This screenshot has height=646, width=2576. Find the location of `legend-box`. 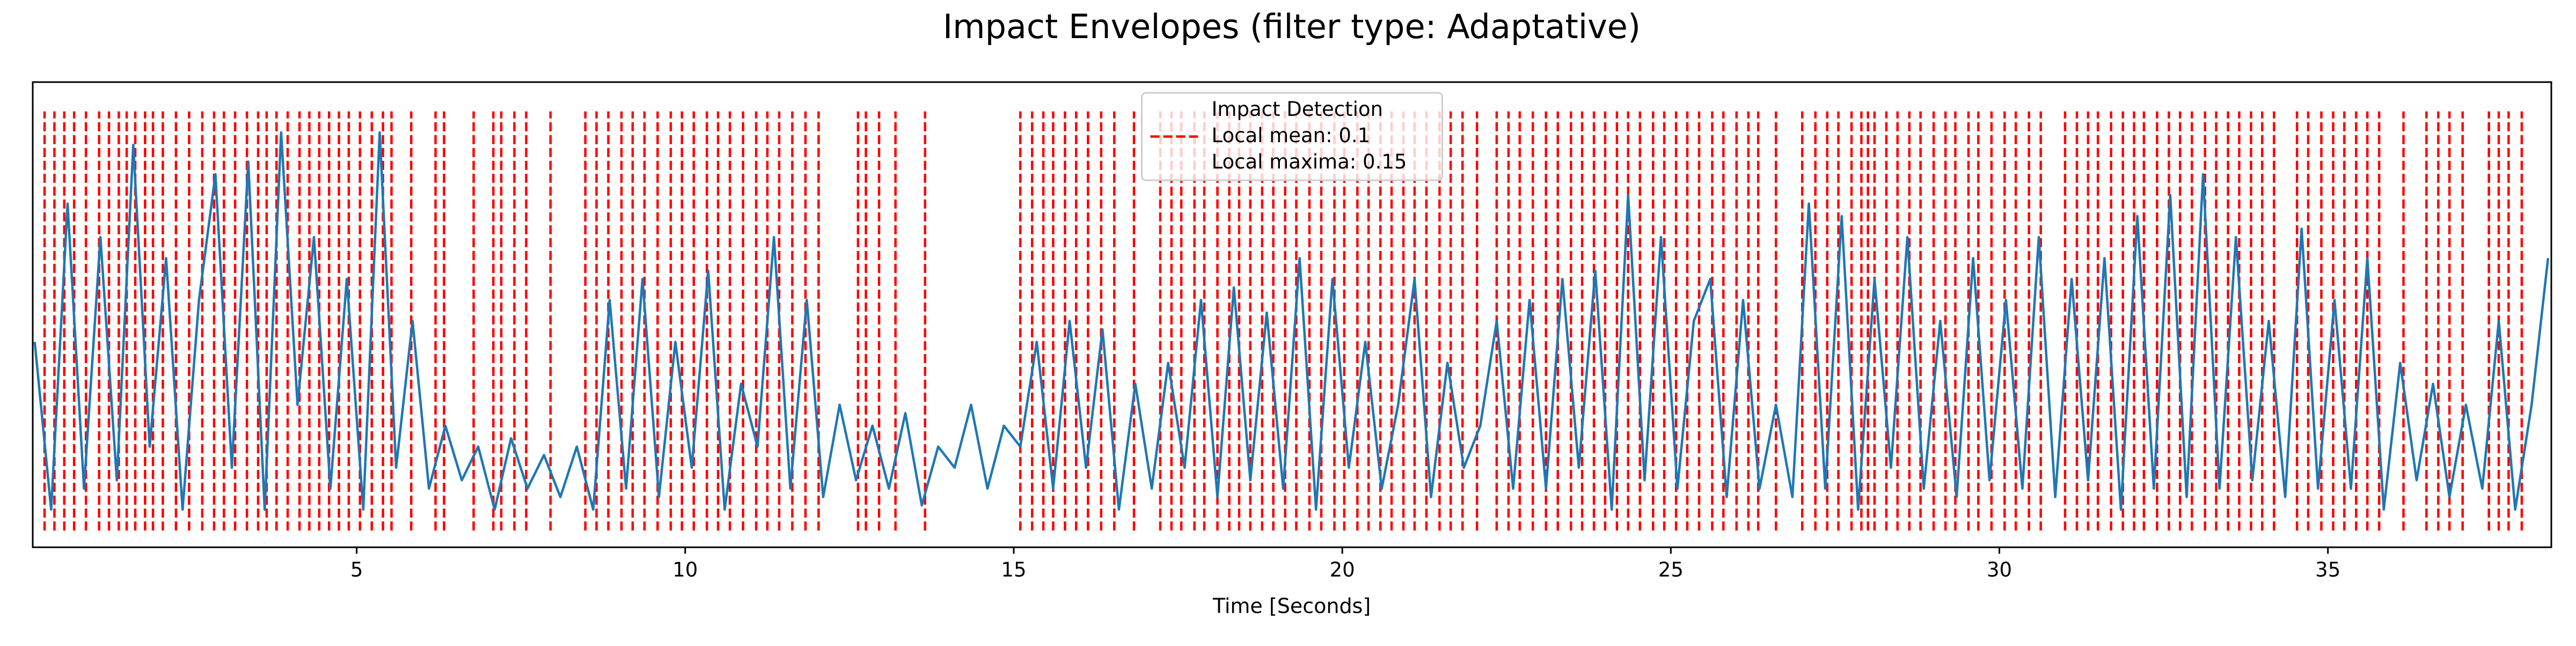

legend-box is located at coordinates (1292, 136).